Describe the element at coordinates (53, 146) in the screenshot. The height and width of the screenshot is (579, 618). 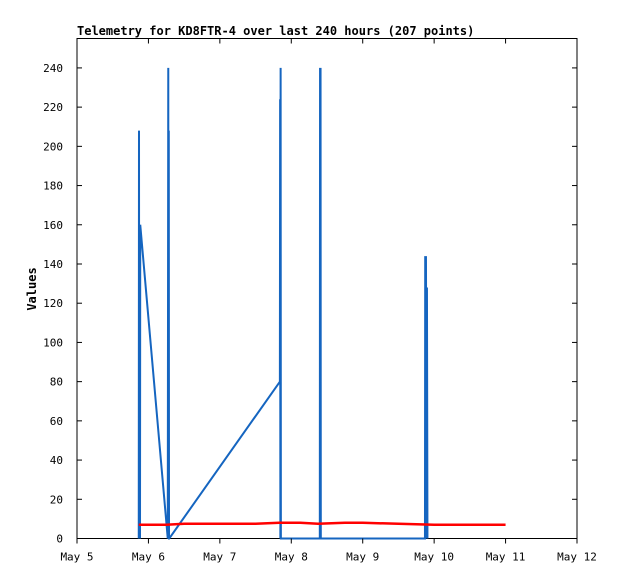
I see `y-tick-label: 200` at that location.